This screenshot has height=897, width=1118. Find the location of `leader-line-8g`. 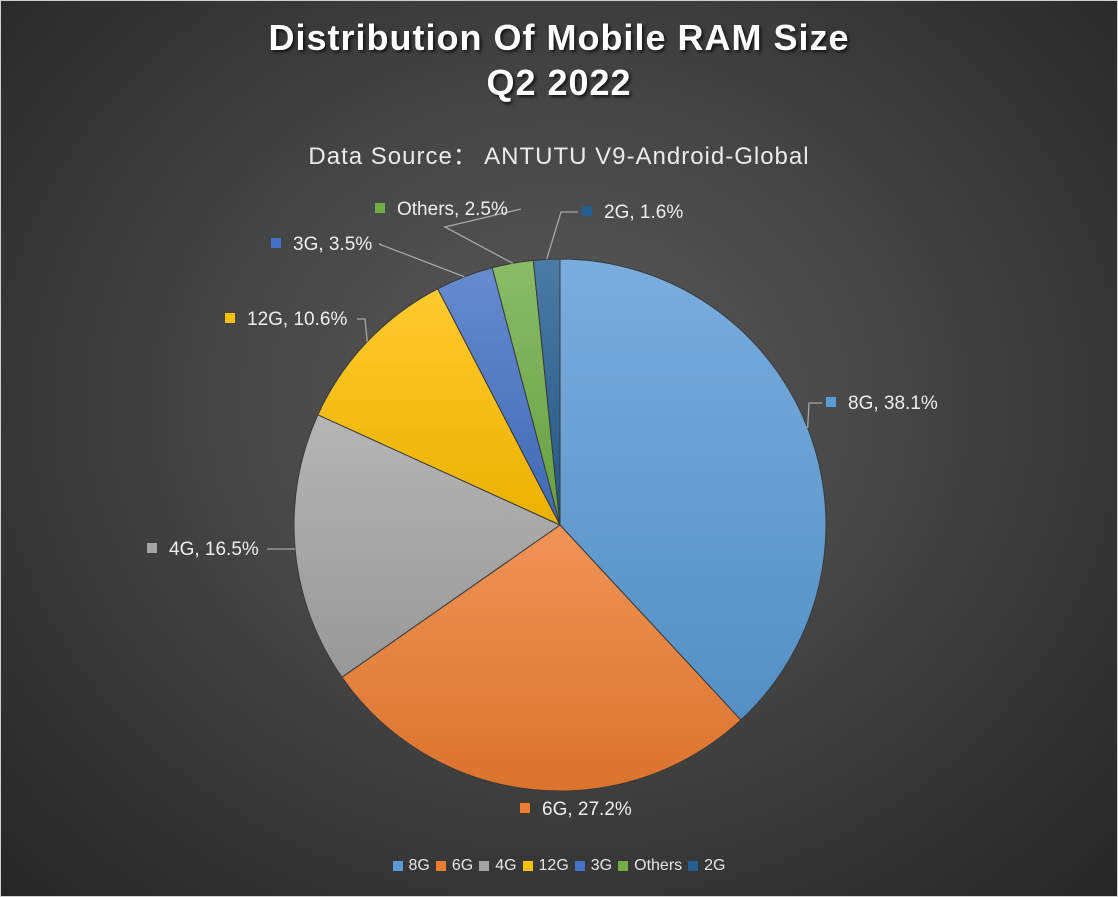

leader-line-8g is located at coordinates (814, 415).